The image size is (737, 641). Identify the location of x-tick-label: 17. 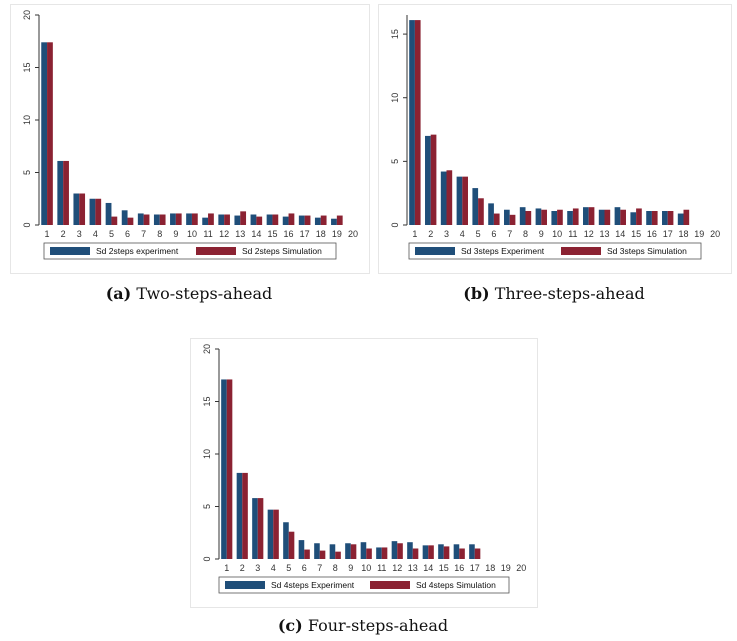
(668, 234).